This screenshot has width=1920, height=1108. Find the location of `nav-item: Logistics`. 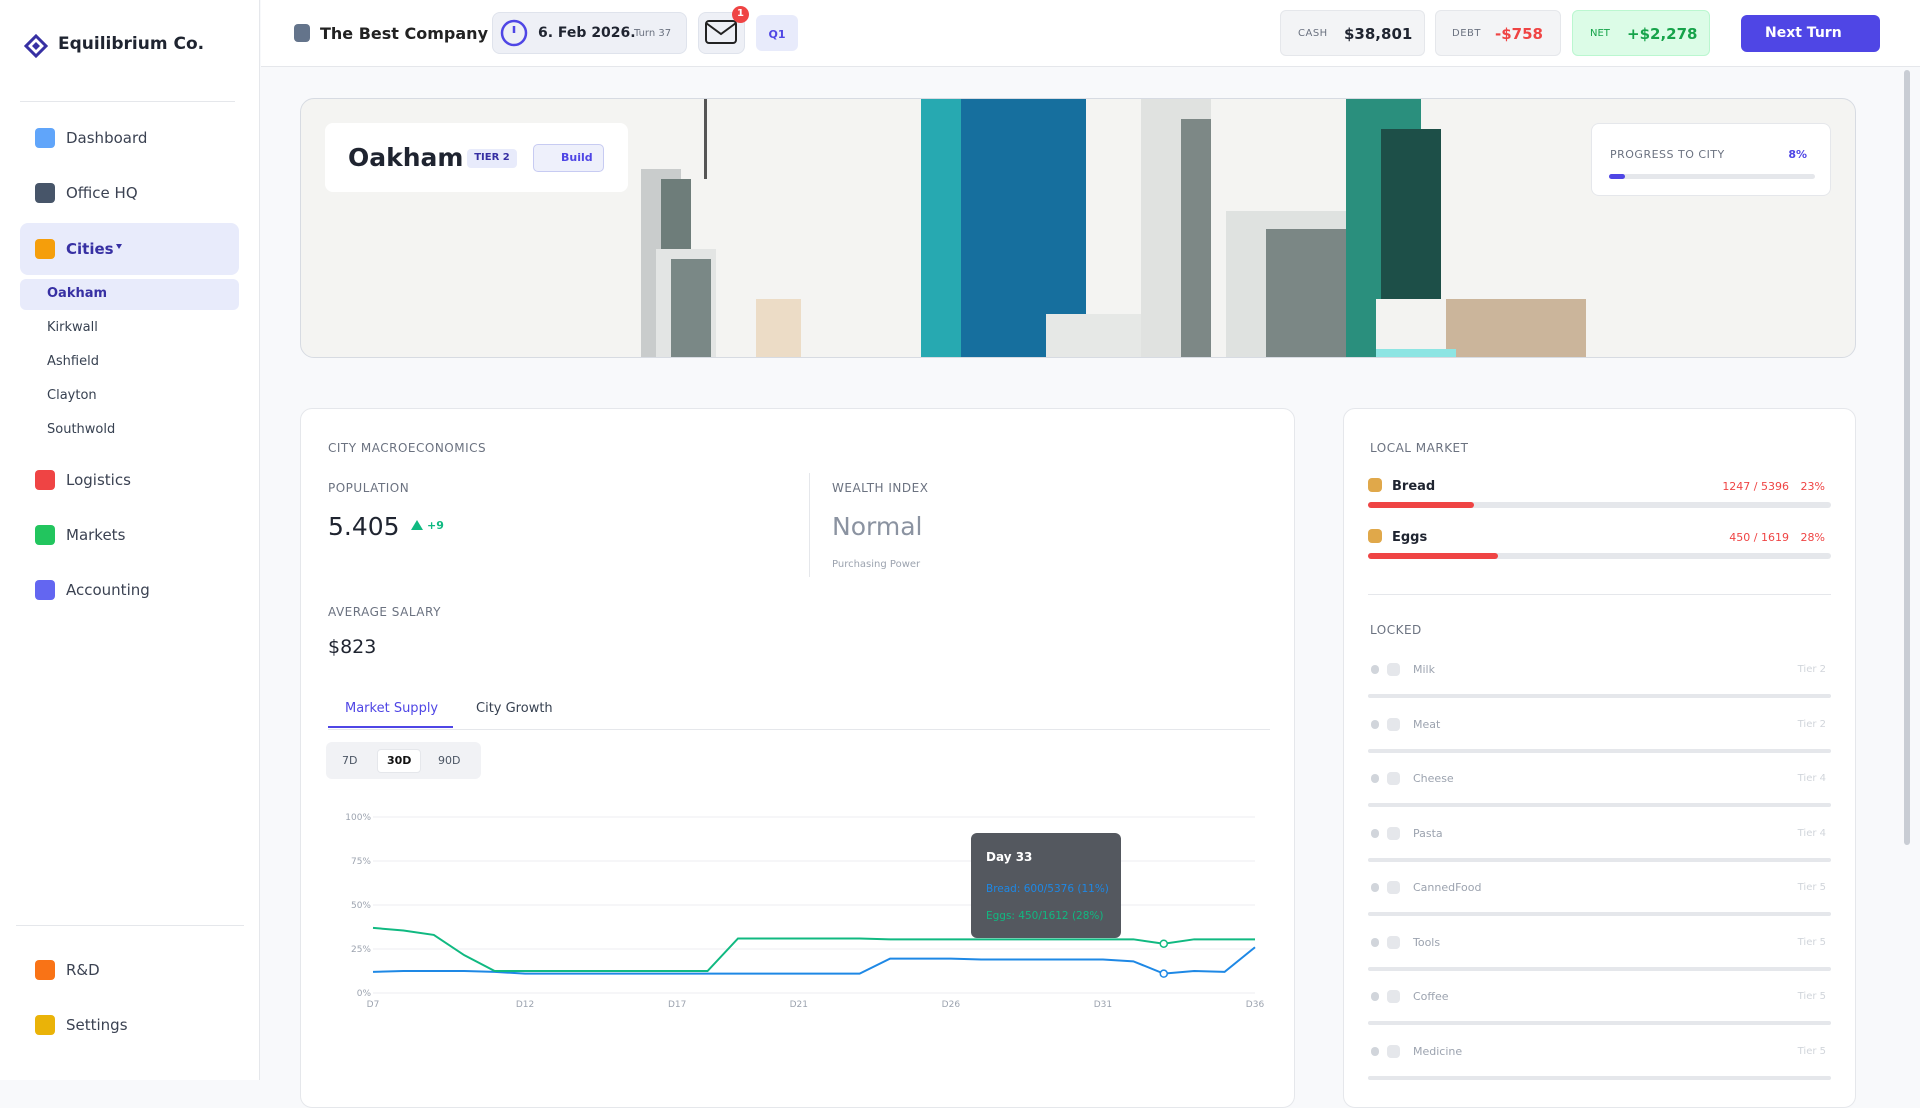

nav-item: Logistics is located at coordinates (98, 480).